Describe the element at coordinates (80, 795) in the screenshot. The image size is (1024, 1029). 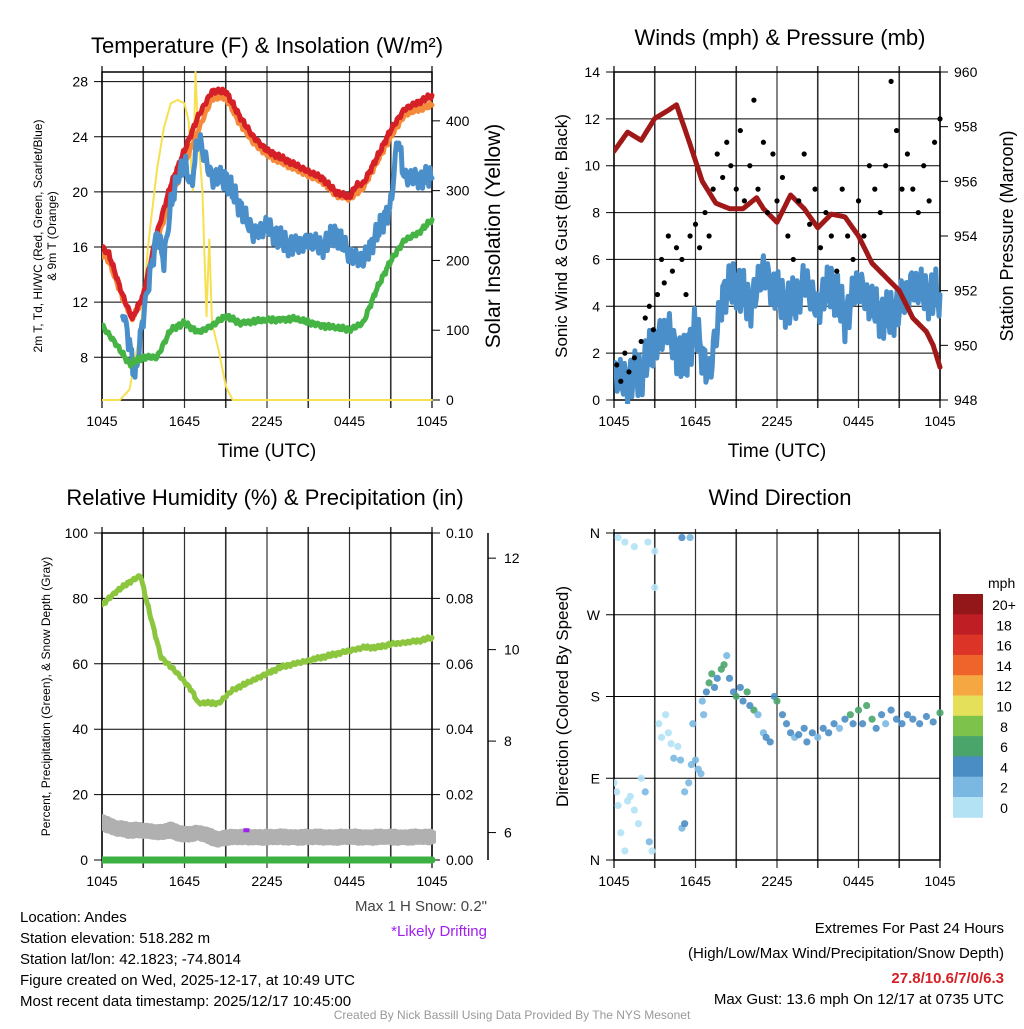
I see `y-tick-label: 20` at that location.